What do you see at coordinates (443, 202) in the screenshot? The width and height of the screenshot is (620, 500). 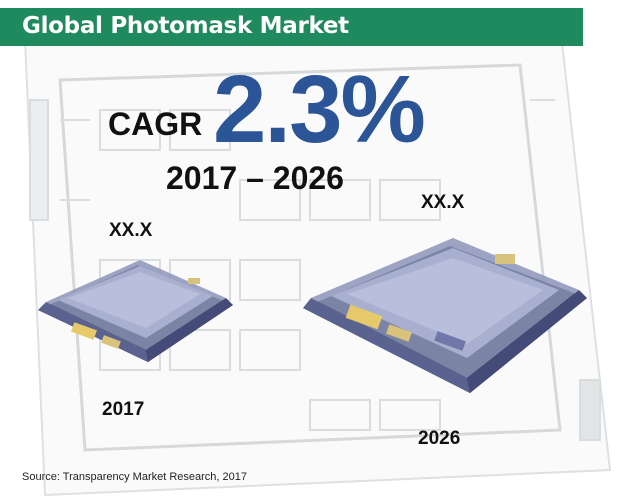 I see `market-value-2026: XX.X` at bounding box center [443, 202].